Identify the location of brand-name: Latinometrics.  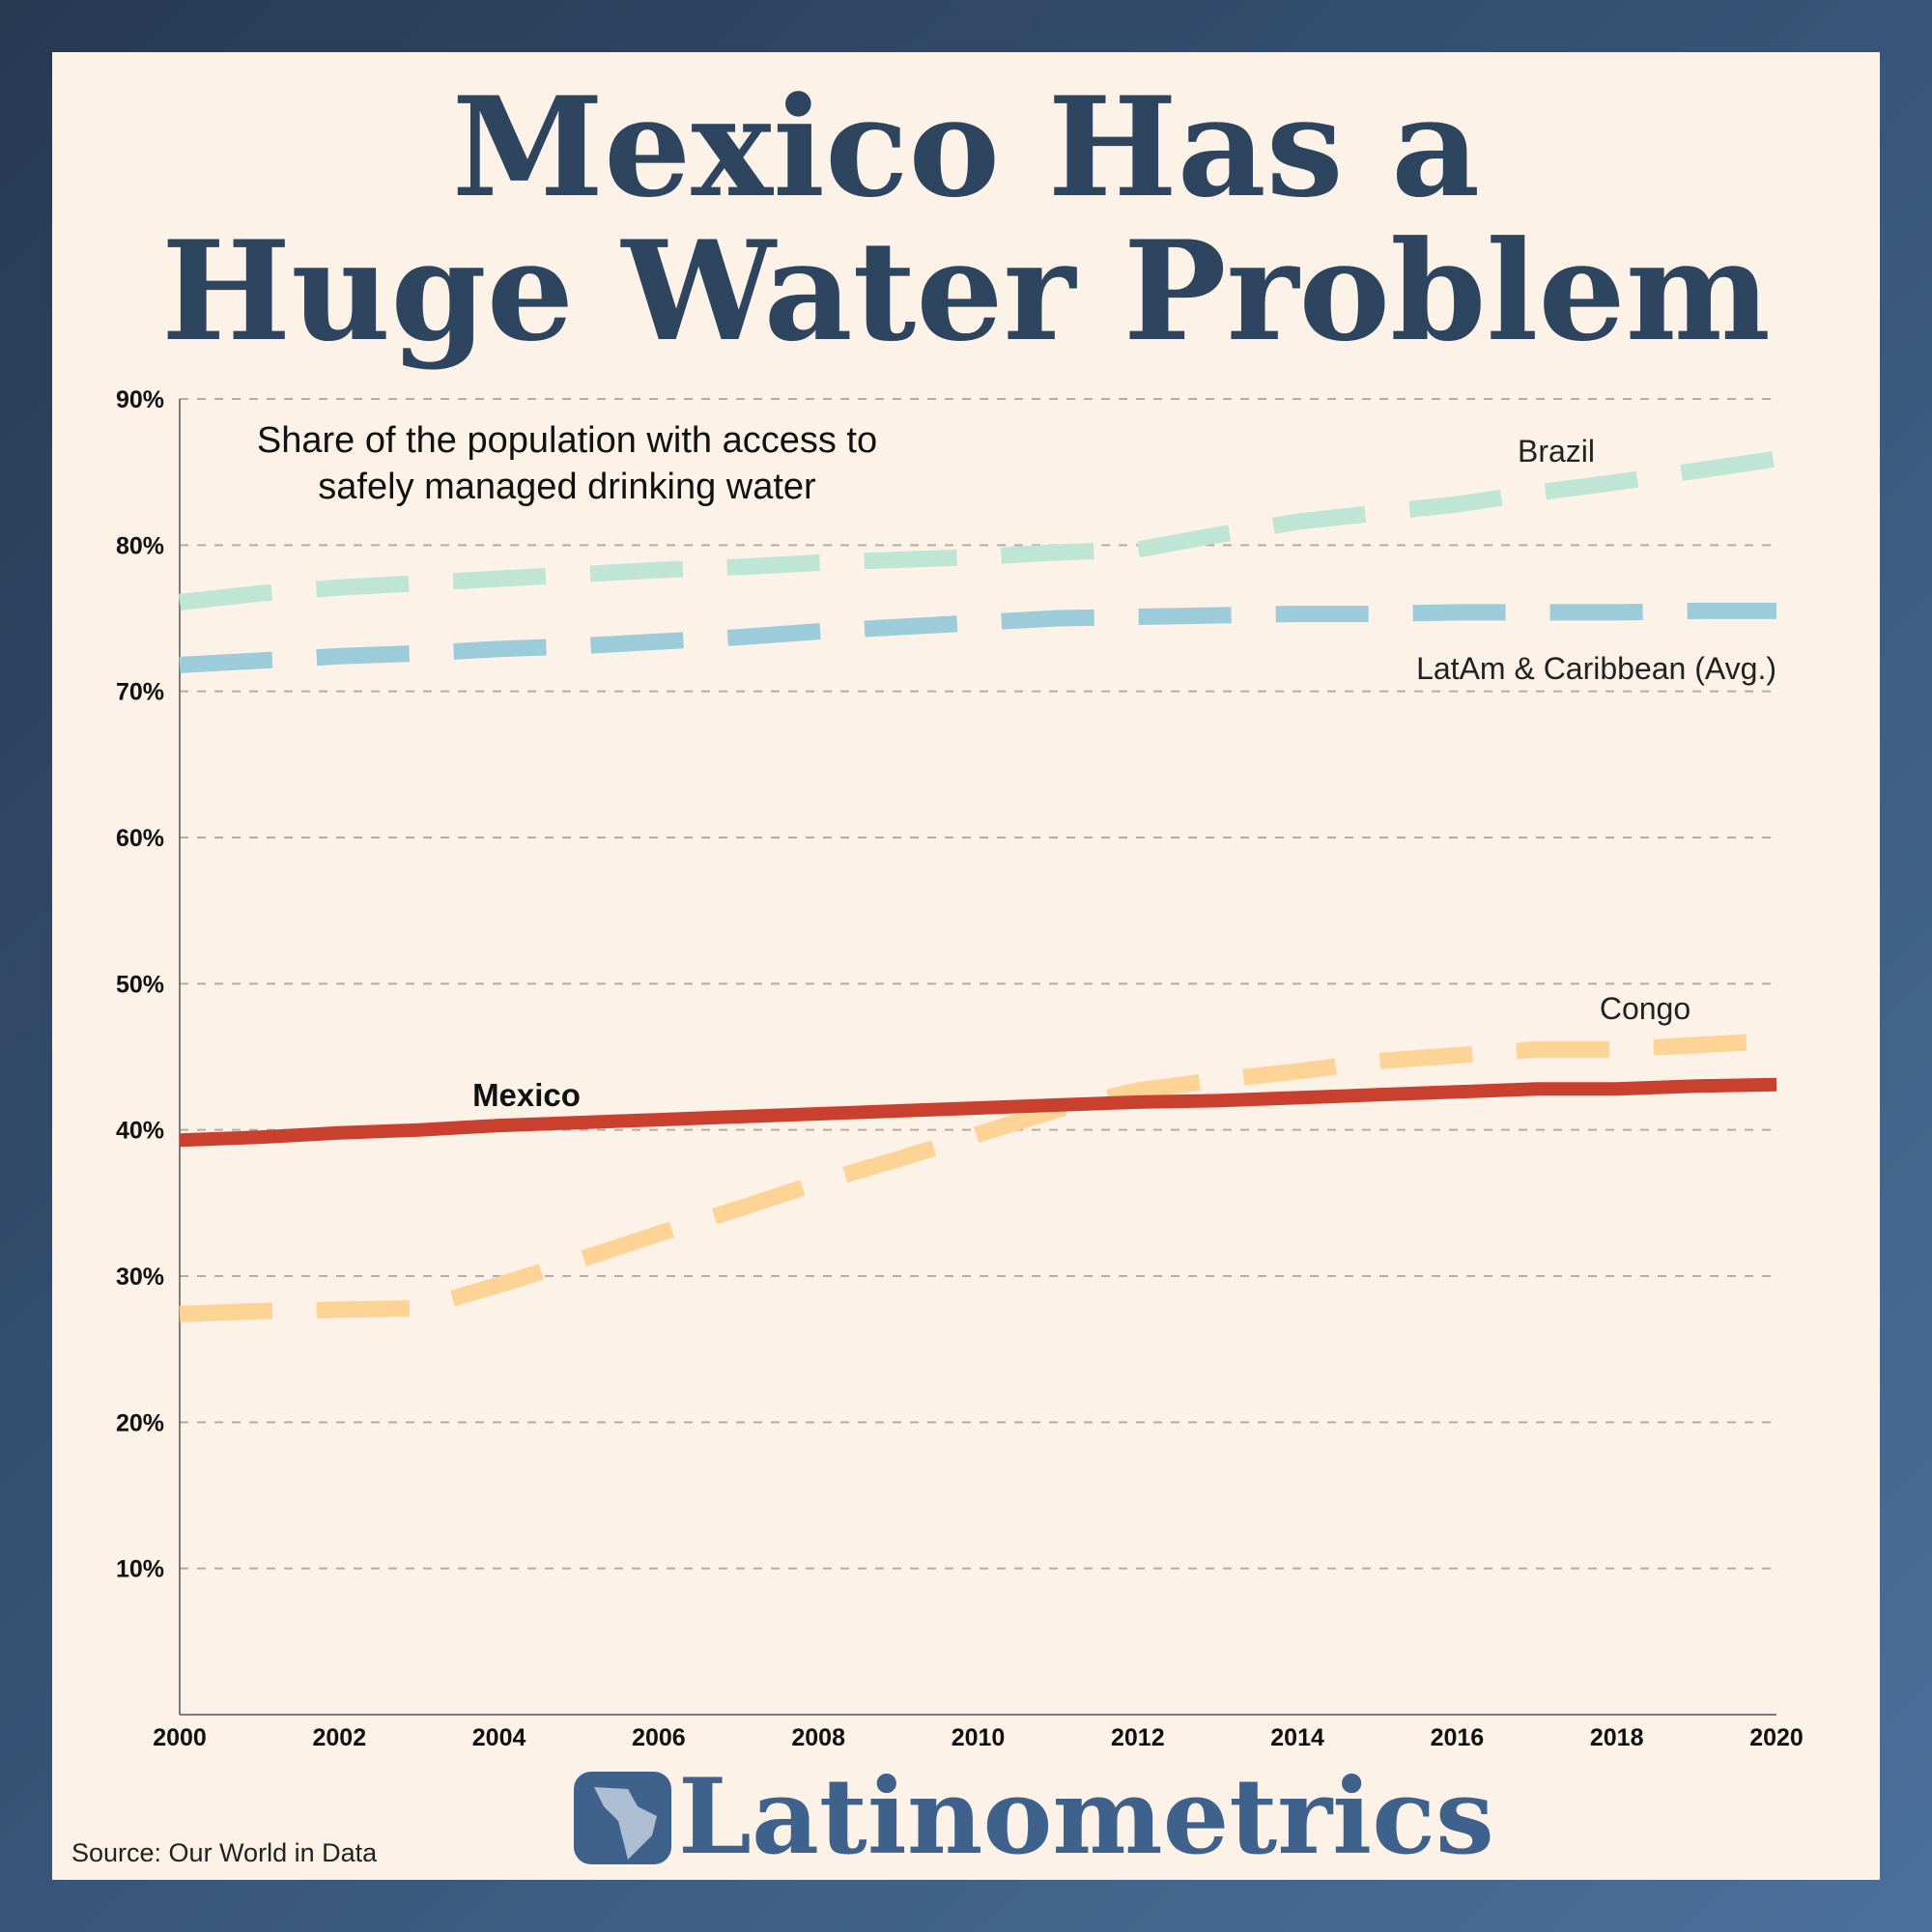
(1086, 1817).